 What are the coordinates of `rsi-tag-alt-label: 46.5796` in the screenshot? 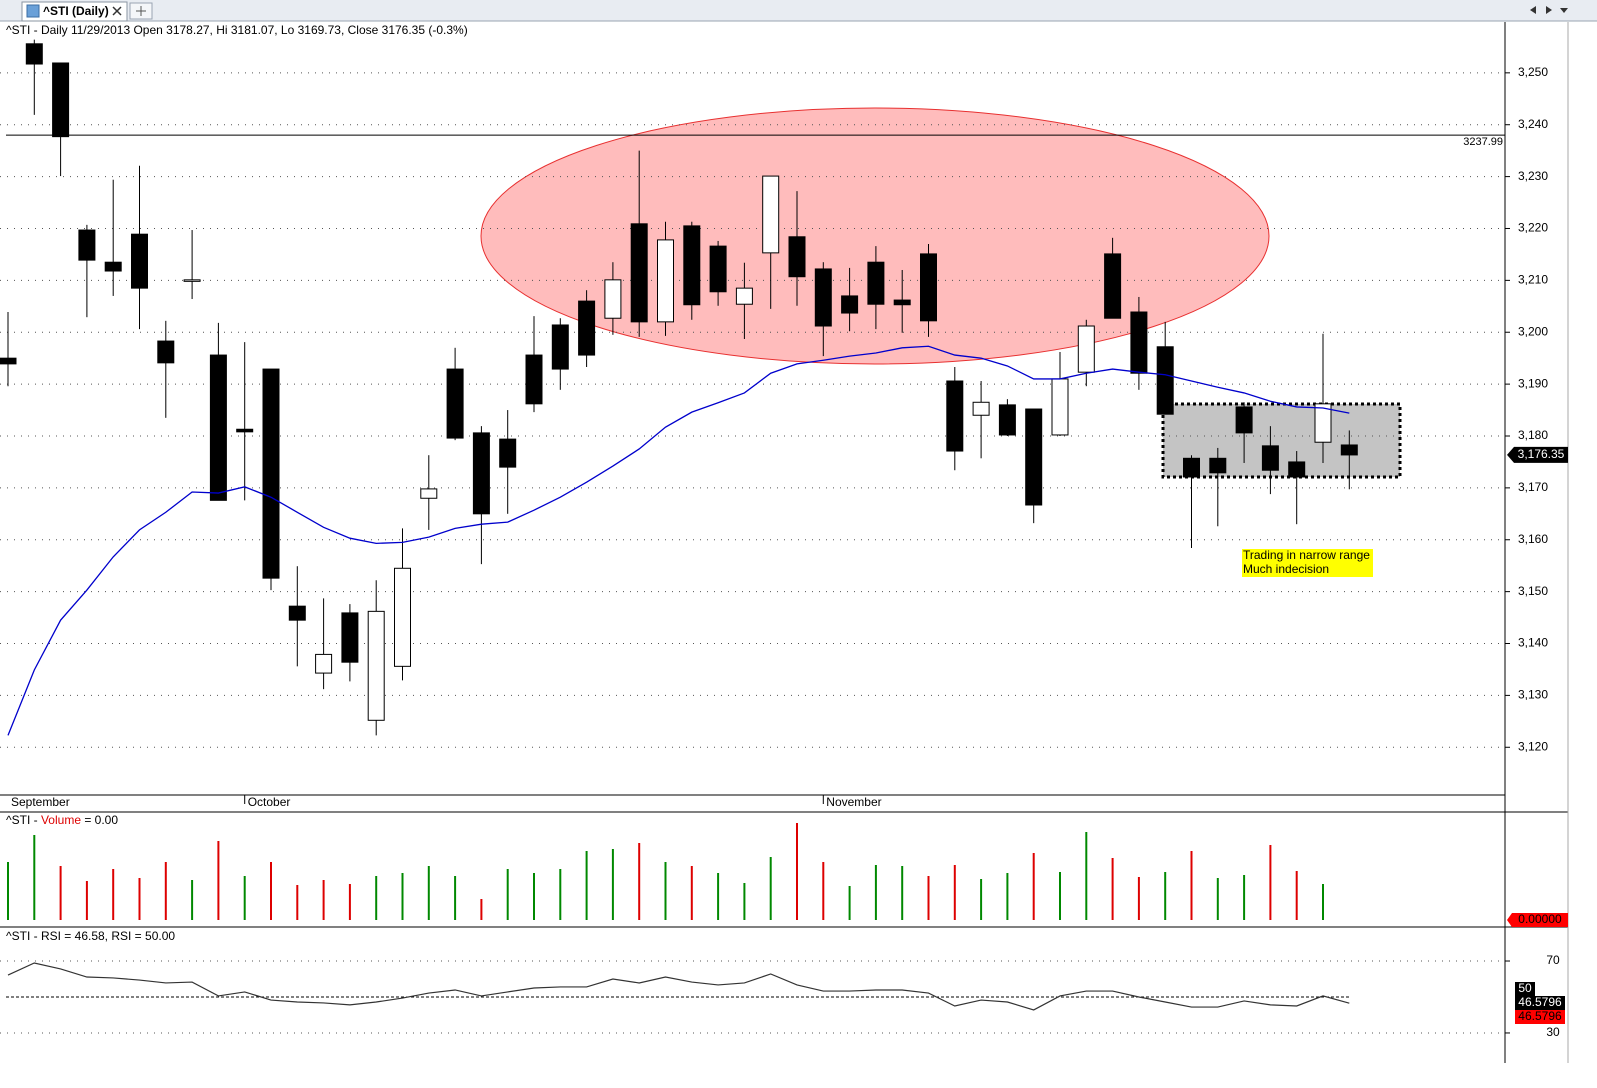 It's located at (1540, 1016).